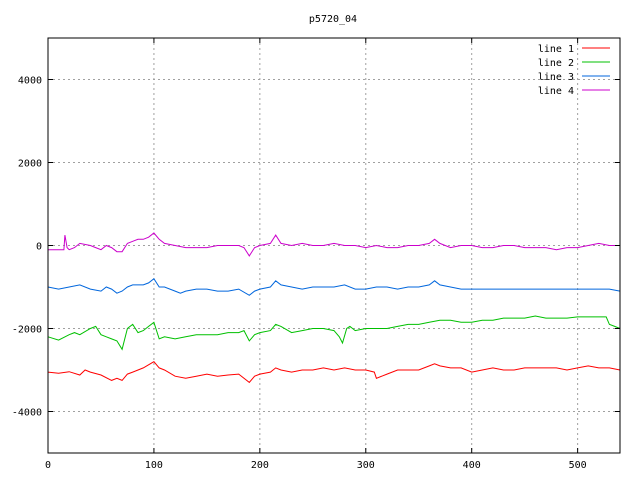 This screenshot has width=640, height=480. What do you see at coordinates (366, 465) in the screenshot?
I see `x-tick-label: 300` at bounding box center [366, 465].